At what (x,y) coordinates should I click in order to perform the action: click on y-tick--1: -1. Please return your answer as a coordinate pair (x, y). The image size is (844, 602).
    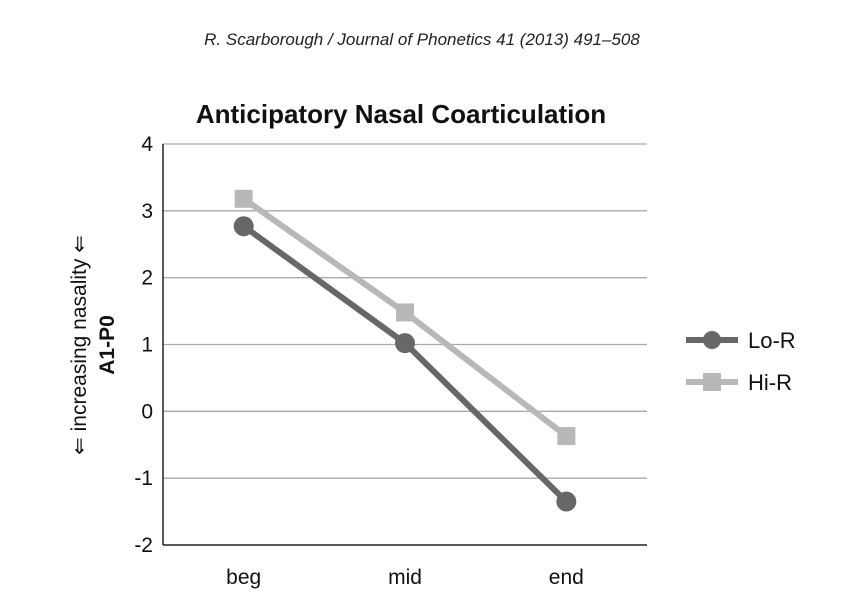
    Looking at the image, I should click on (143, 478).